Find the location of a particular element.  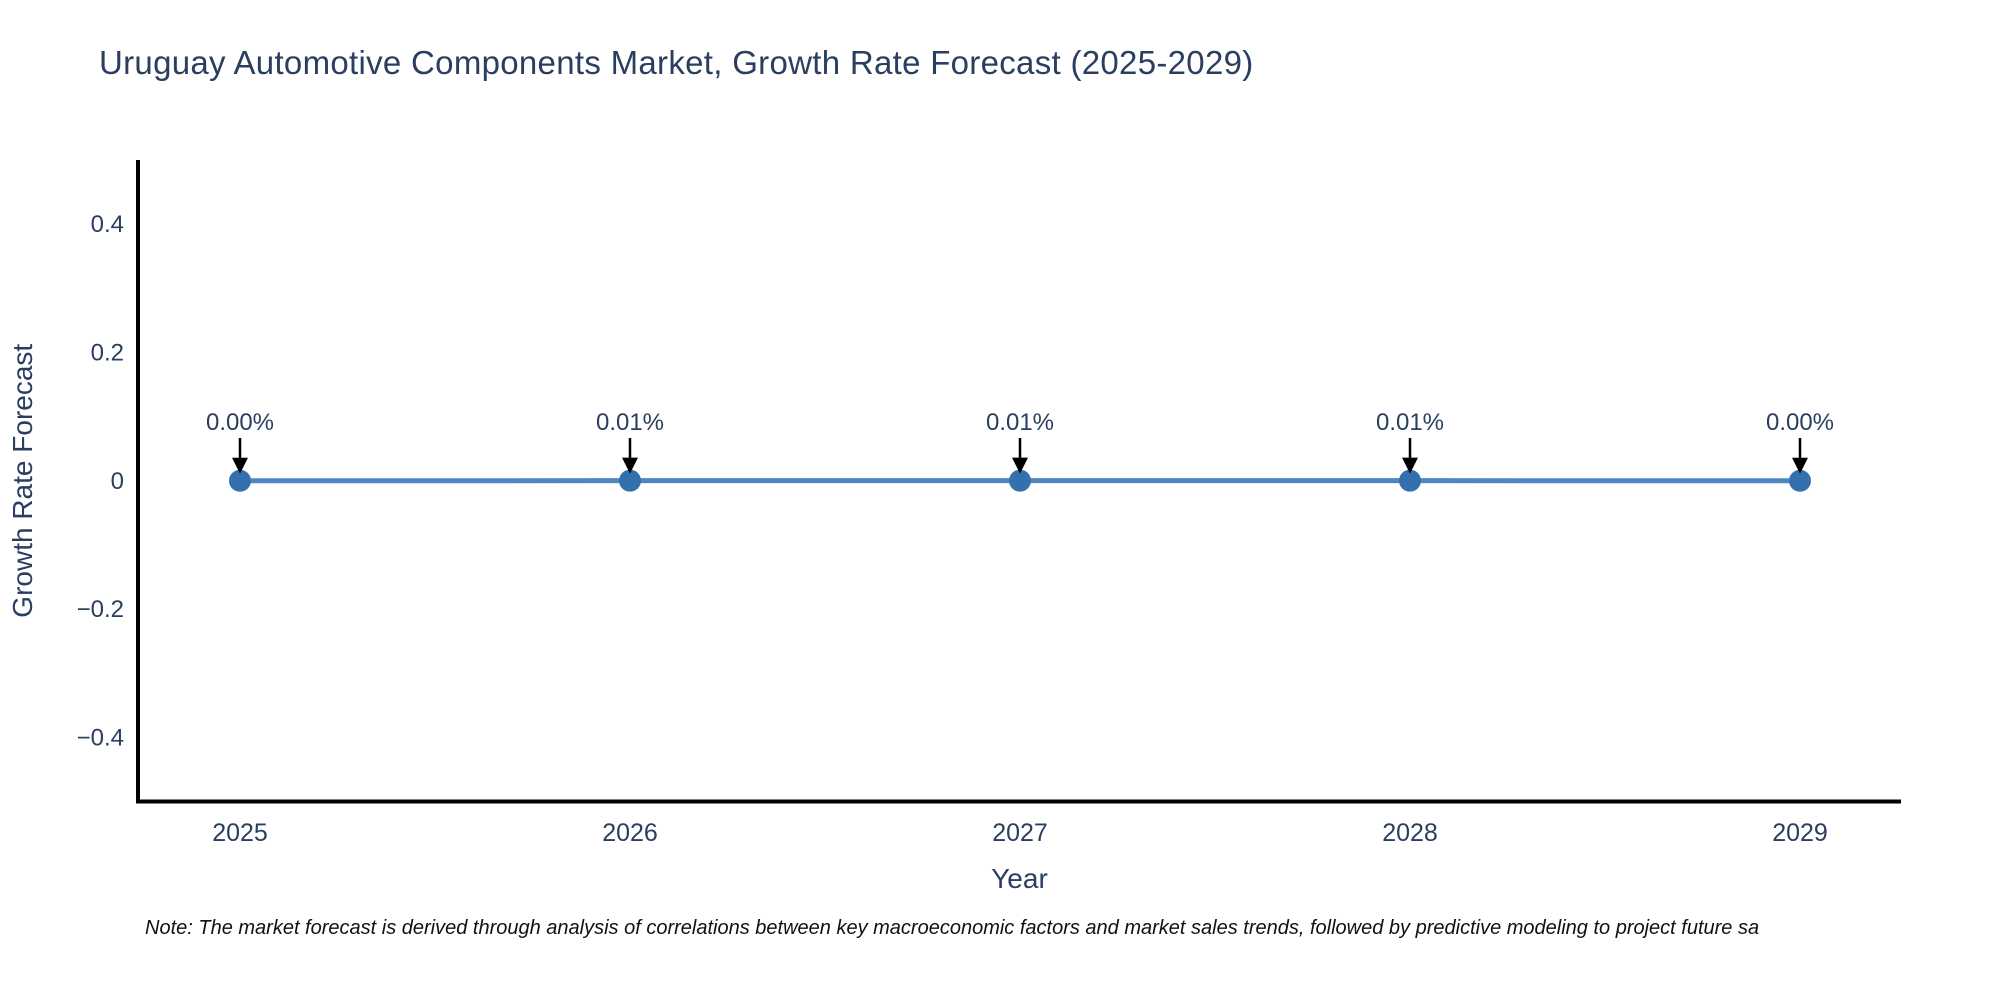

x-tick-label: 2029 is located at coordinates (1800, 833).